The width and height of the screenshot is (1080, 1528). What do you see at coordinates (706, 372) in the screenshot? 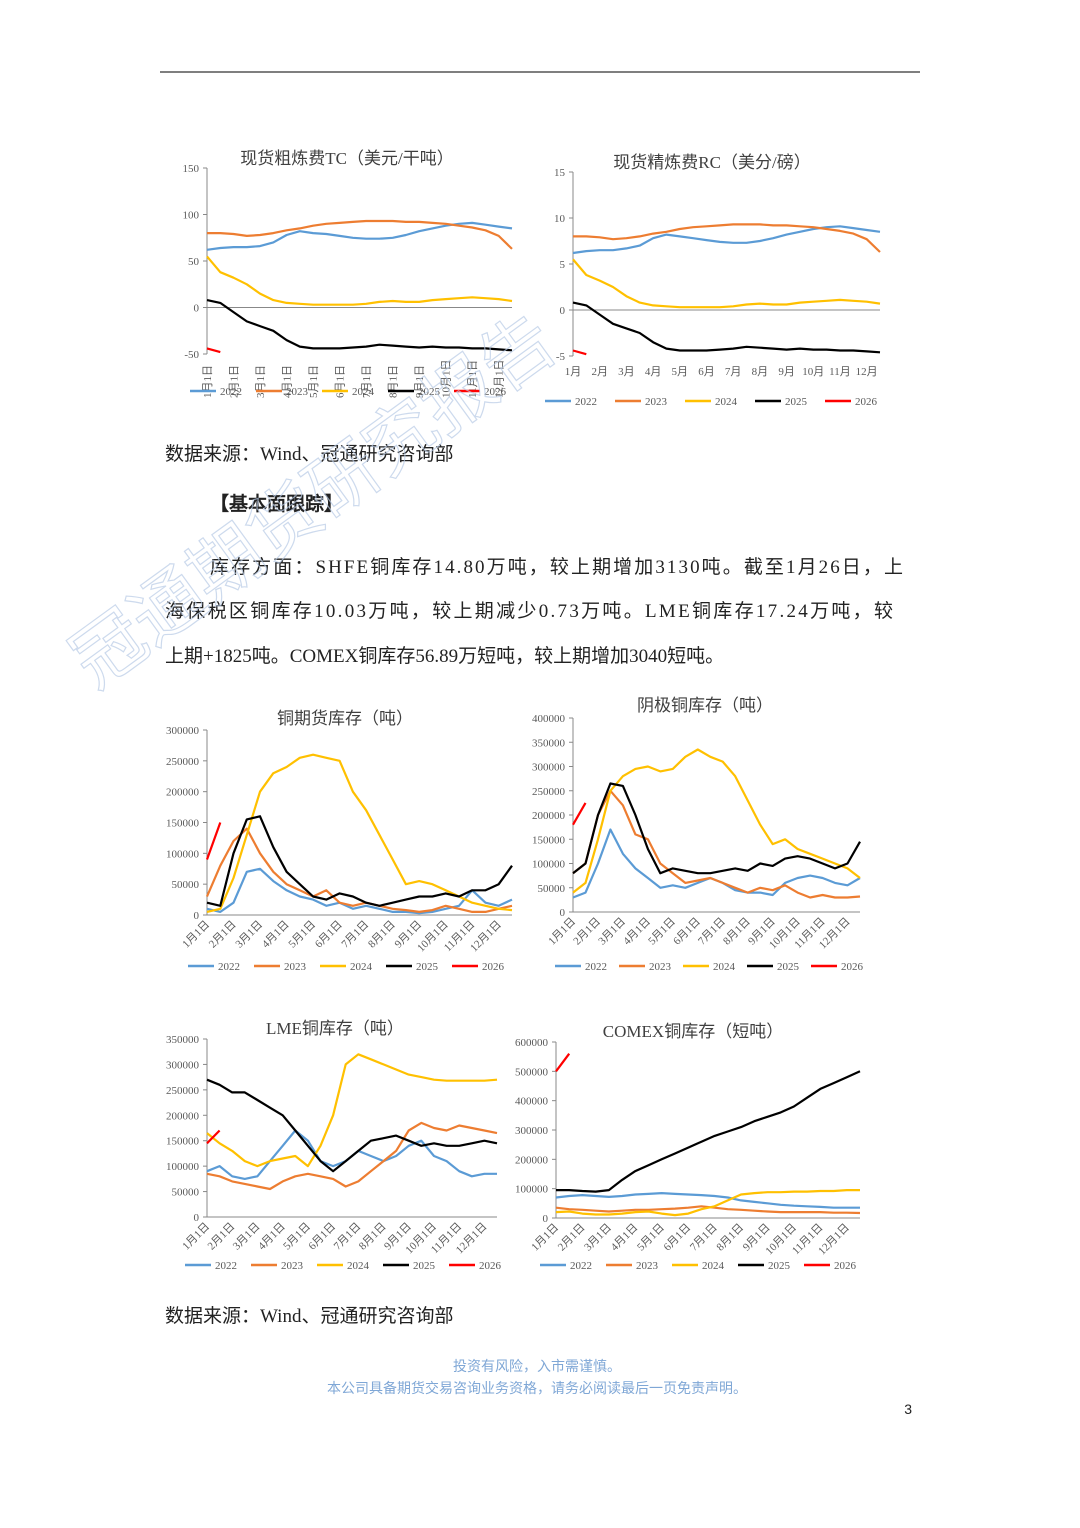
I see `x-tick-label: 6月` at bounding box center [706, 372].